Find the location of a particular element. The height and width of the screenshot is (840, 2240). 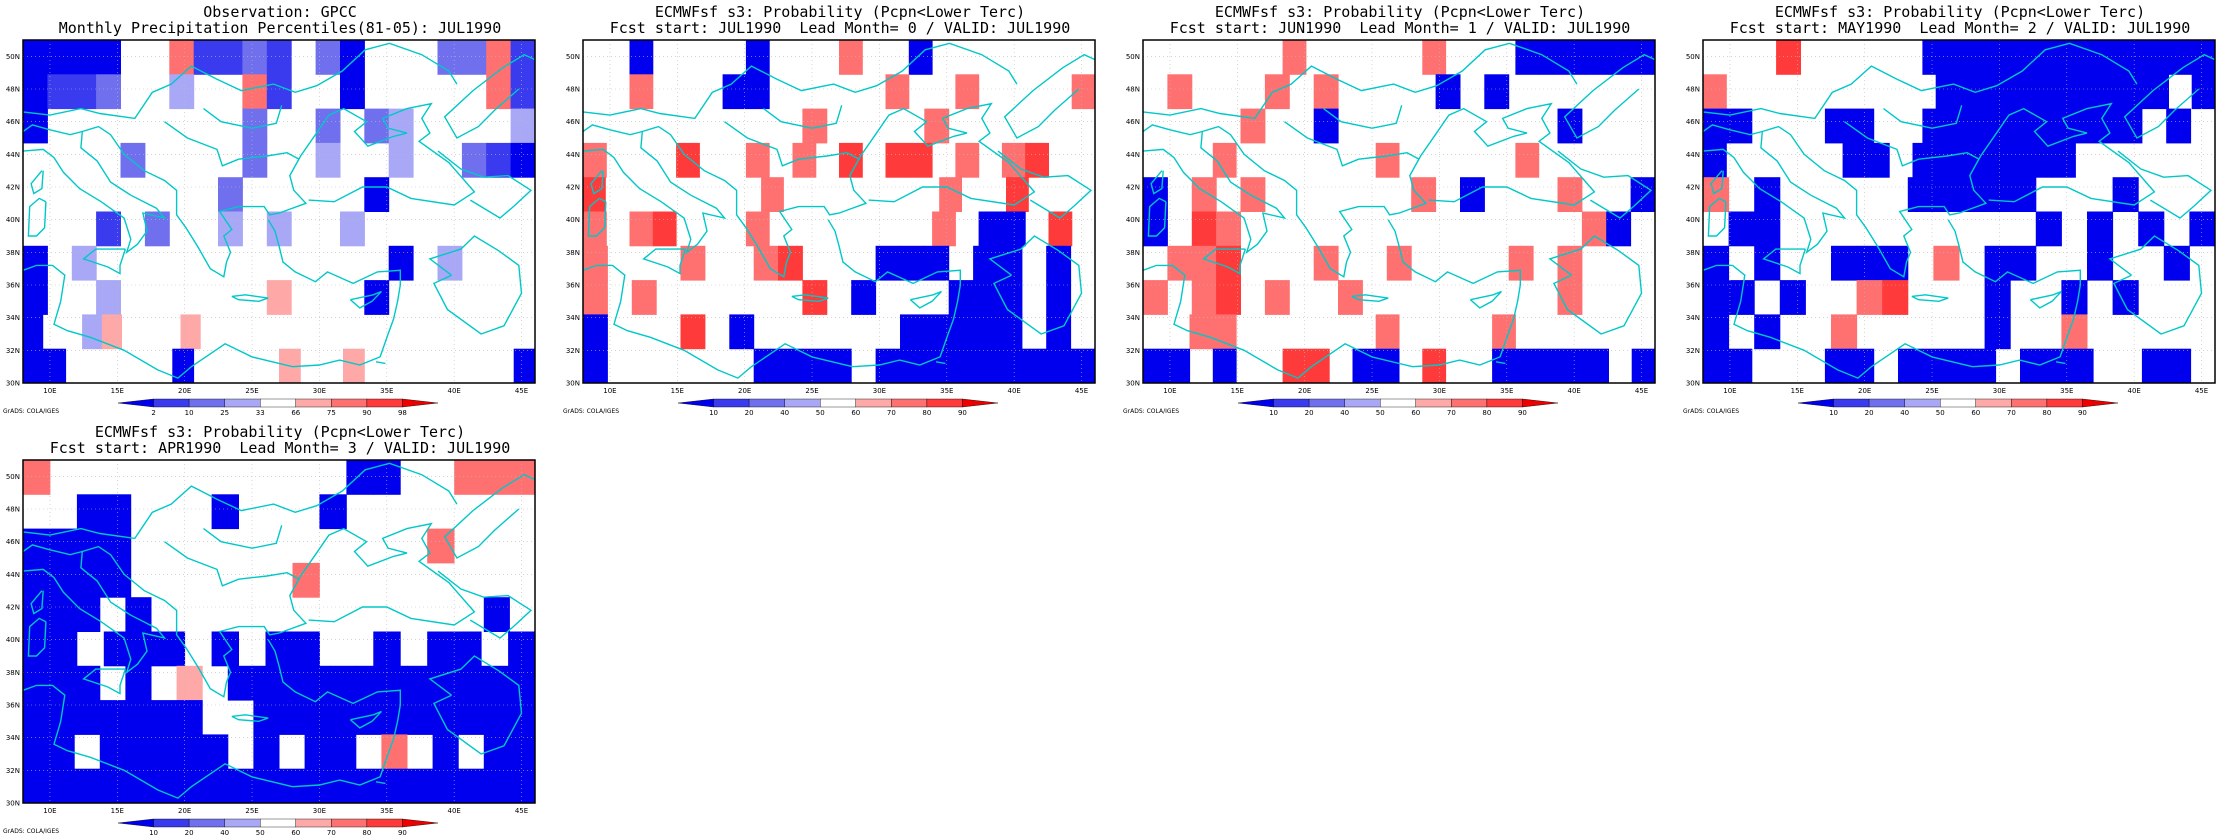

lon-tick-label: 10E is located at coordinates (49, 811).